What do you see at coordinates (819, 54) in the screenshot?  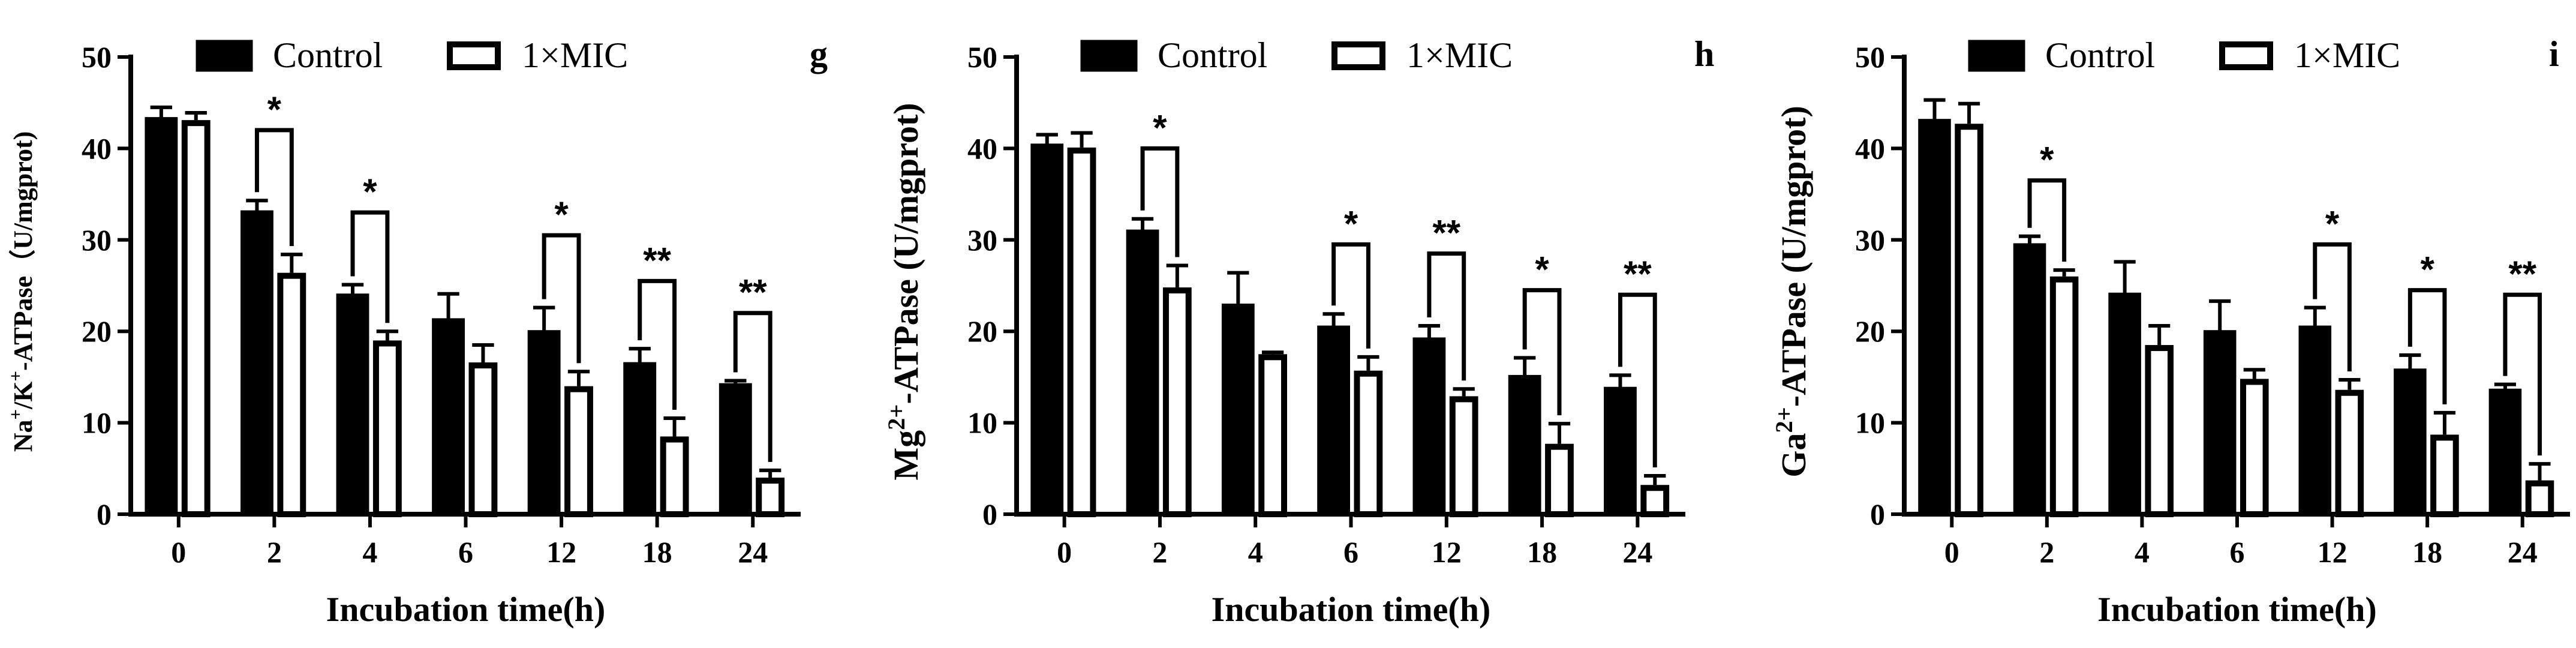 I see `panel-letter: g` at bounding box center [819, 54].